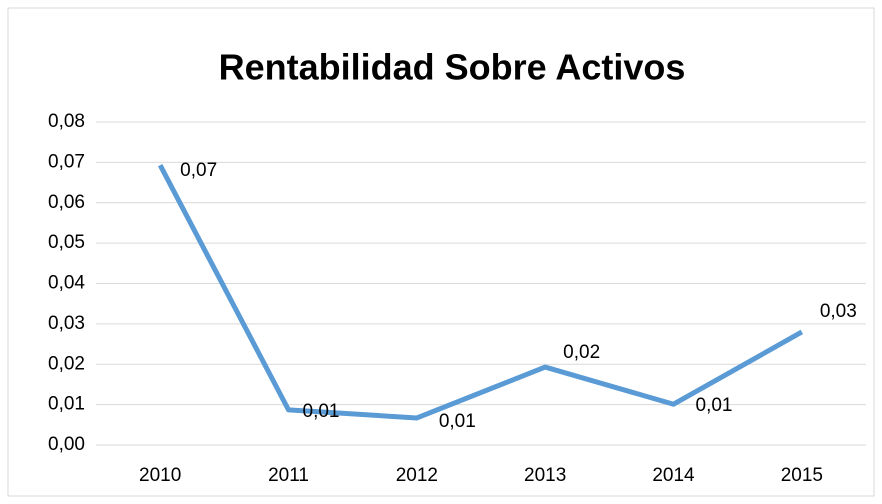  I want to click on x-tick-label: 2011, so click(288, 475).